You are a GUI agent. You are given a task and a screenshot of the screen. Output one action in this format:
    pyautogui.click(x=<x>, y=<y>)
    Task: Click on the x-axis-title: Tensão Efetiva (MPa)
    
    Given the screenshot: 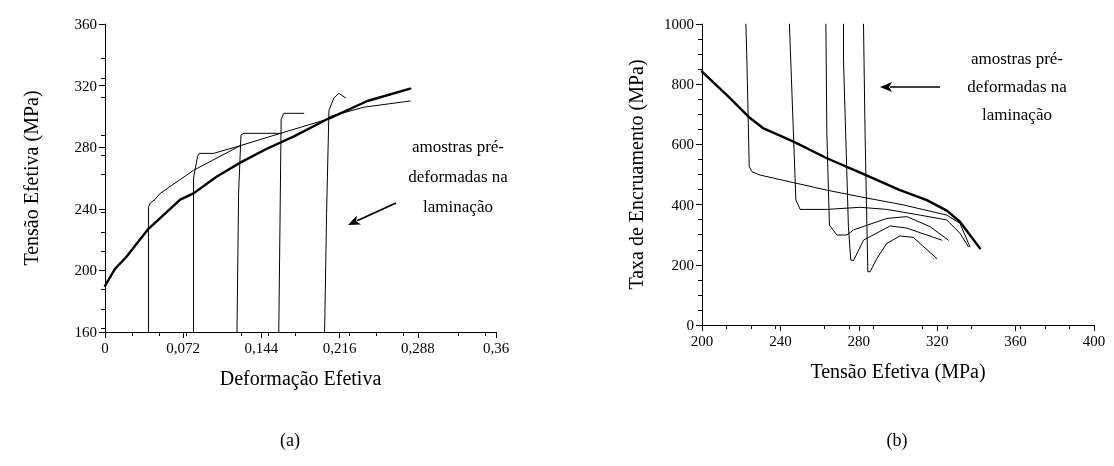 What is the action you would take?
    pyautogui.click(x=898, y=371)
    